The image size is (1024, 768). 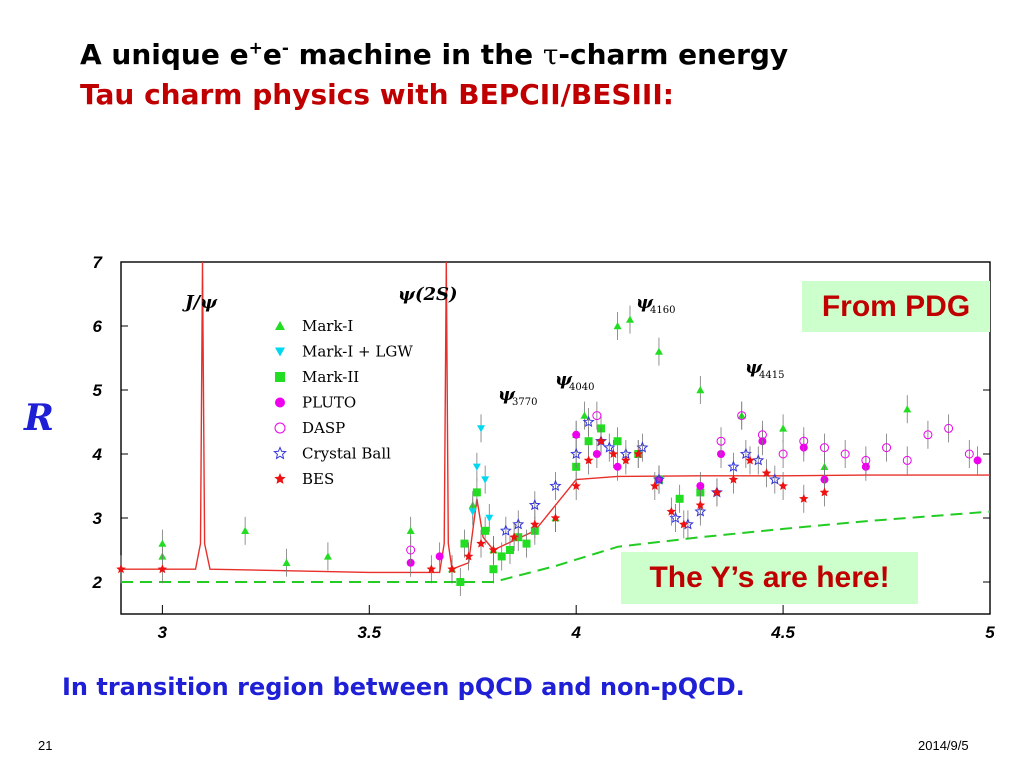 What do you see at coordinates (200, 302) in the screenshot?
I see `resonance-label: J/ψ` at bounding box center [200, 302].